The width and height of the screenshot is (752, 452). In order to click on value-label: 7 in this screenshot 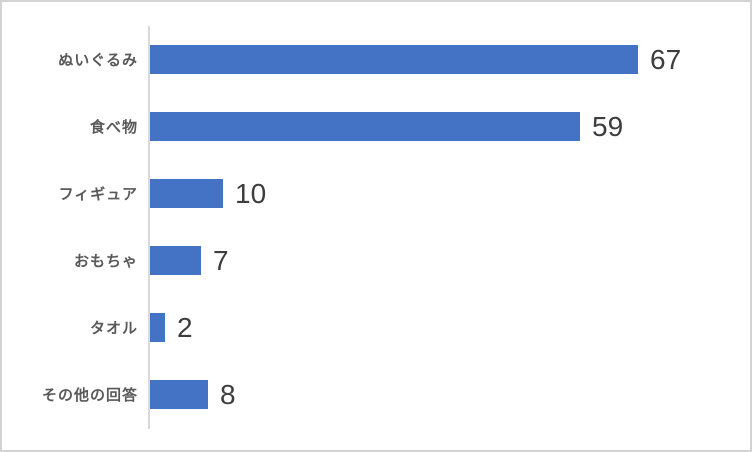, I will do `click(221, 260)`.